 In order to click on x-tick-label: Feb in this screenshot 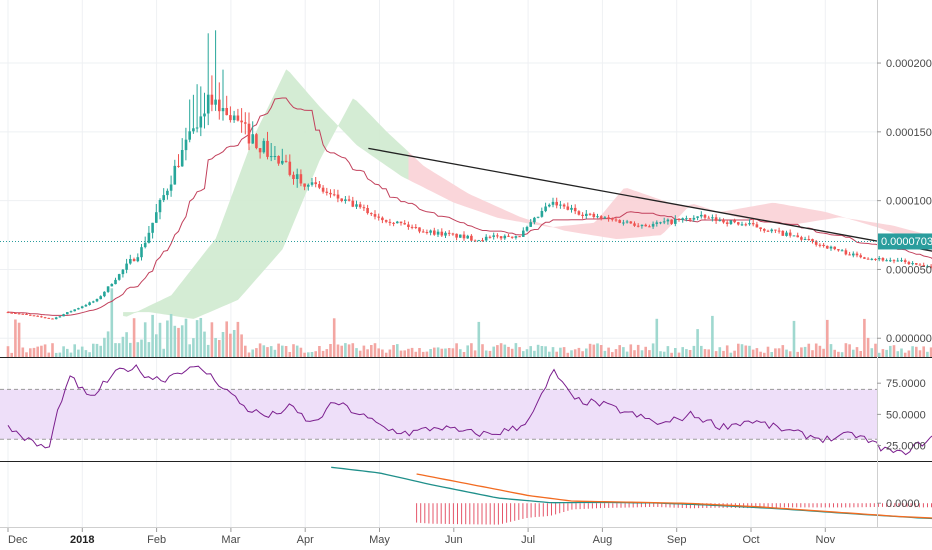, I will do `click(156, 540)`.